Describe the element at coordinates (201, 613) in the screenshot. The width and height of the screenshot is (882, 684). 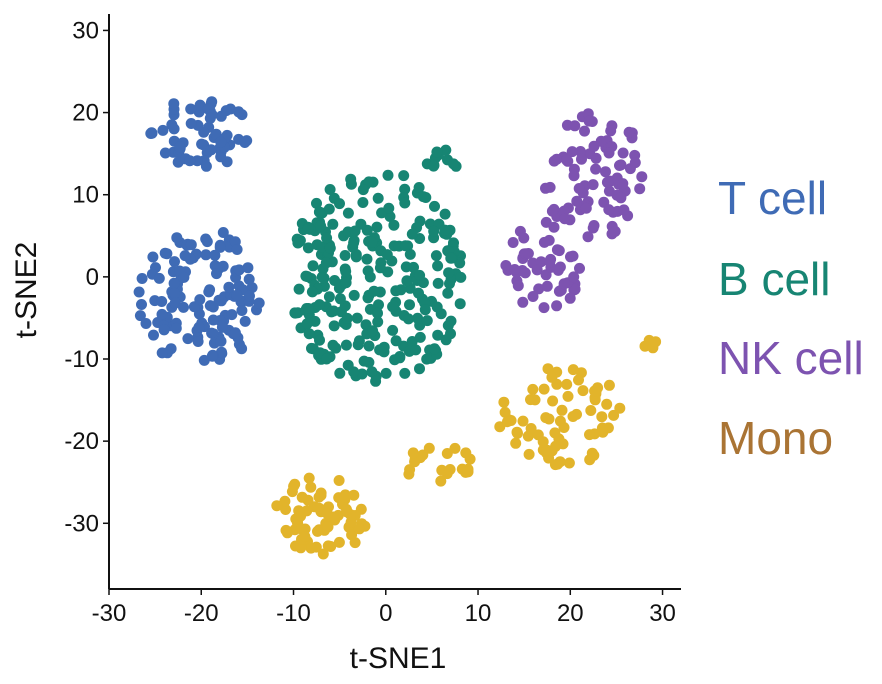
I see `x-tick-label: -20` at that location.